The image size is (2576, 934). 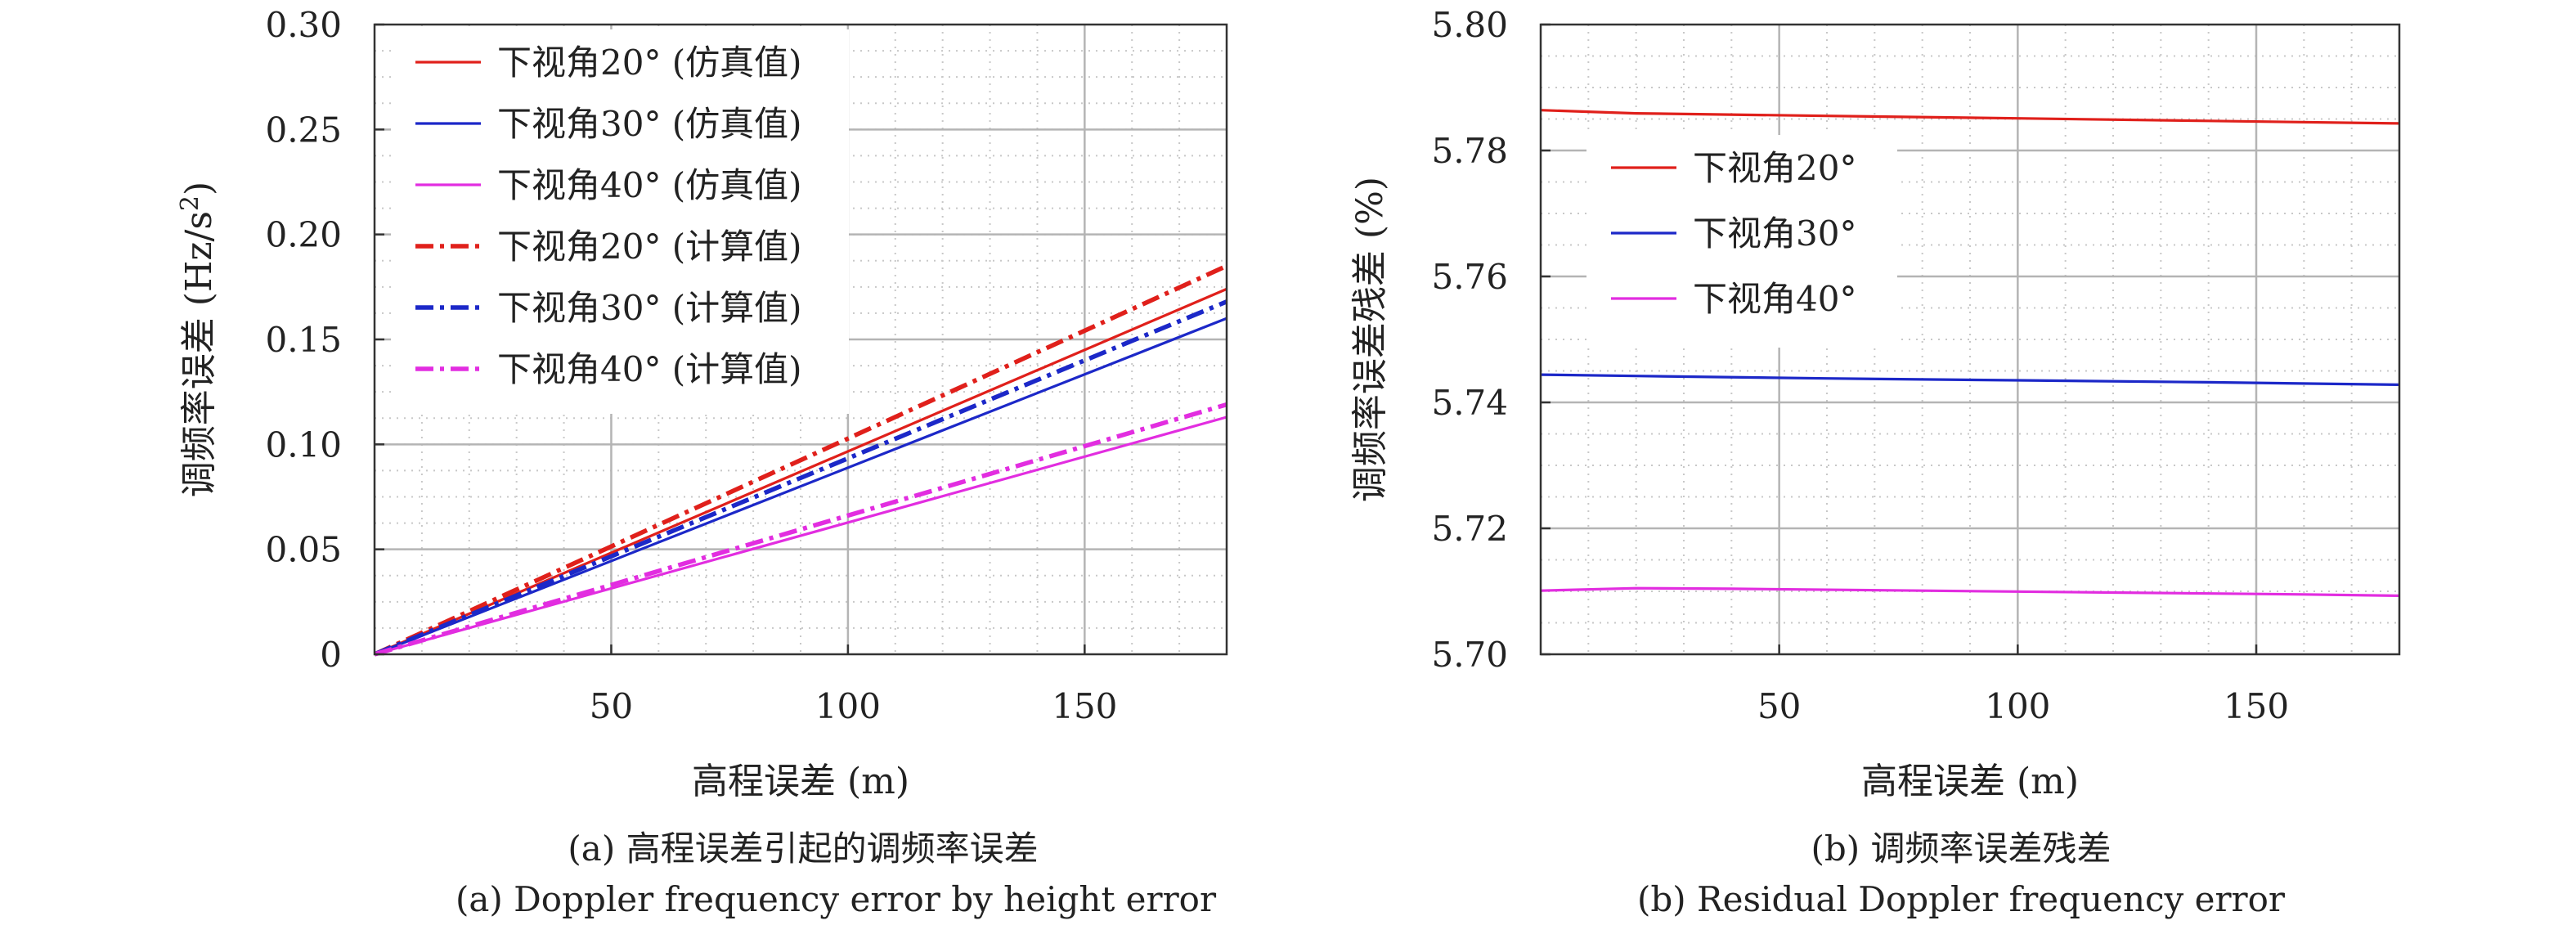 I want to click on chart-b-y-tick-label: 5.70, so click(x=1470, y=655).